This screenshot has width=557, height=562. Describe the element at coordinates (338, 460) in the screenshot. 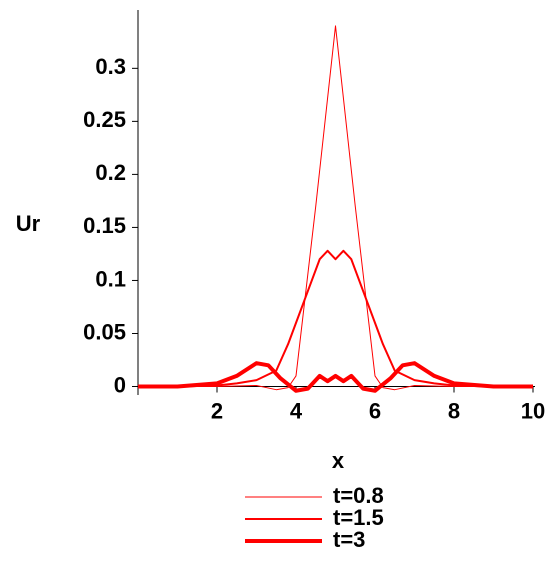

I see `x-axis-label: x` at that location.